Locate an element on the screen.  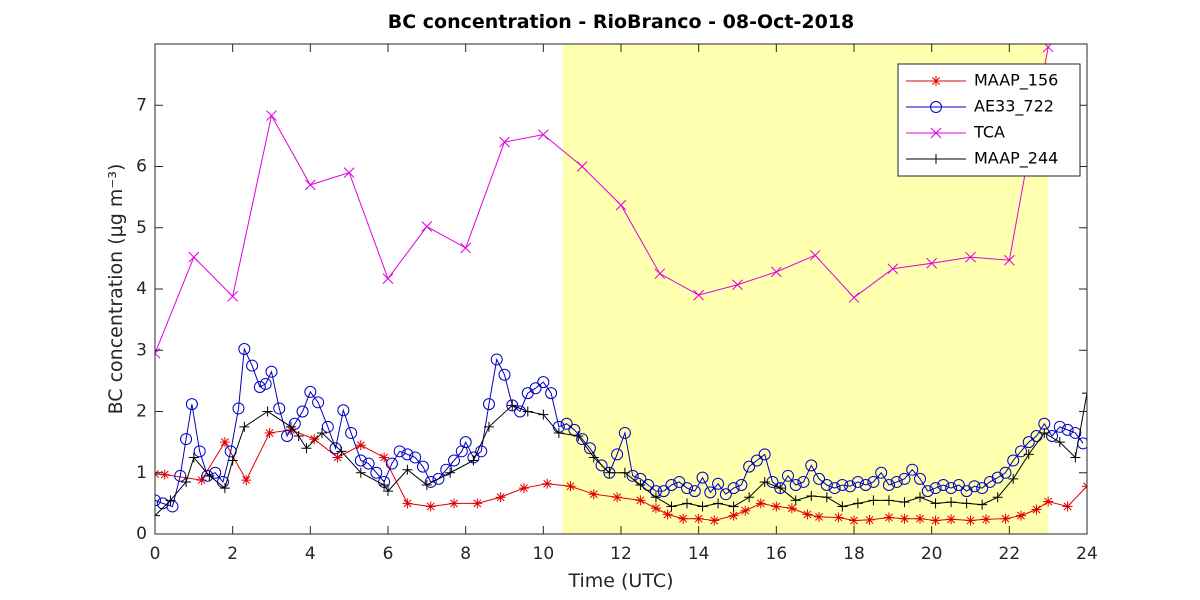
y-tick-label: 5 is located at coordinates (141, 228).